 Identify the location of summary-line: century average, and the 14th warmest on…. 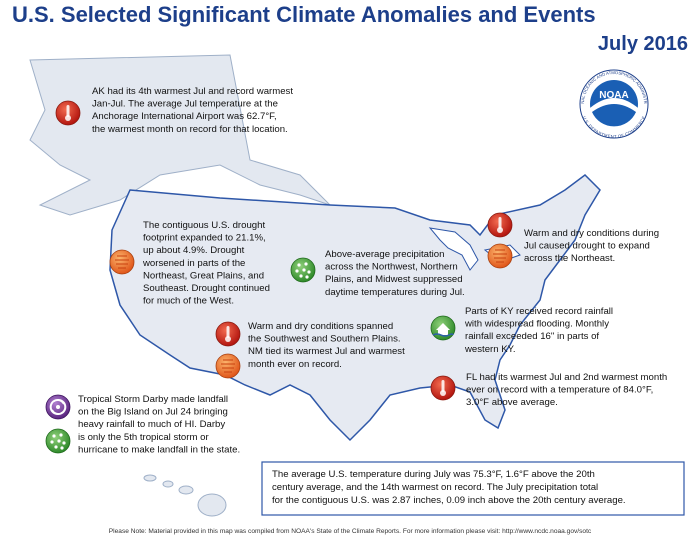
(435, 487).